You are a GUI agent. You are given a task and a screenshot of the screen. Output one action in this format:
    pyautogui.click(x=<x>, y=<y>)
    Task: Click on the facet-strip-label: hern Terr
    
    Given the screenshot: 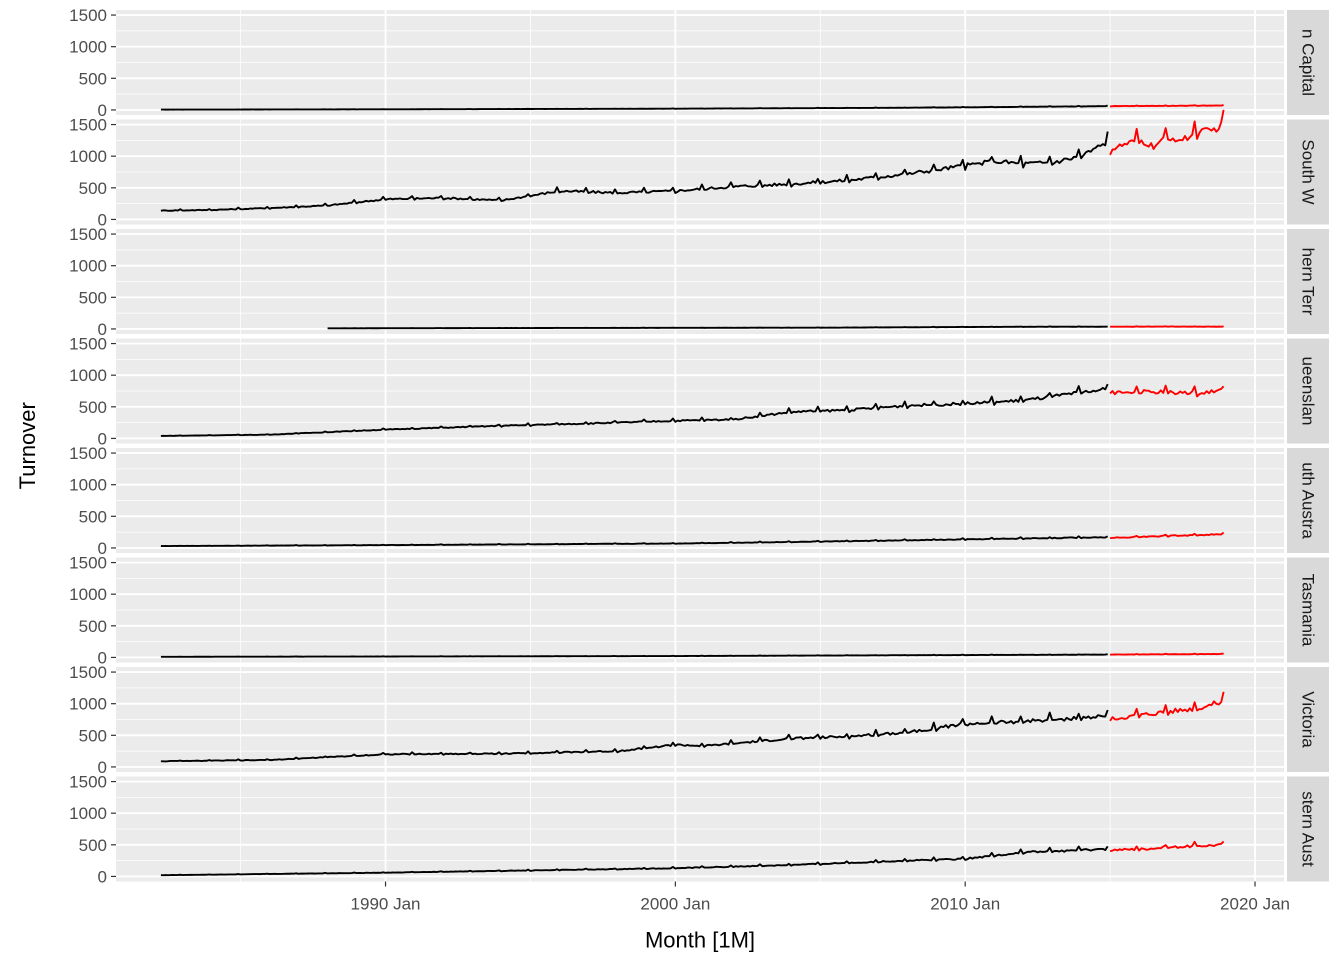 What is the action you would take?
    pyautogui.click(x=1308, y=282)
    